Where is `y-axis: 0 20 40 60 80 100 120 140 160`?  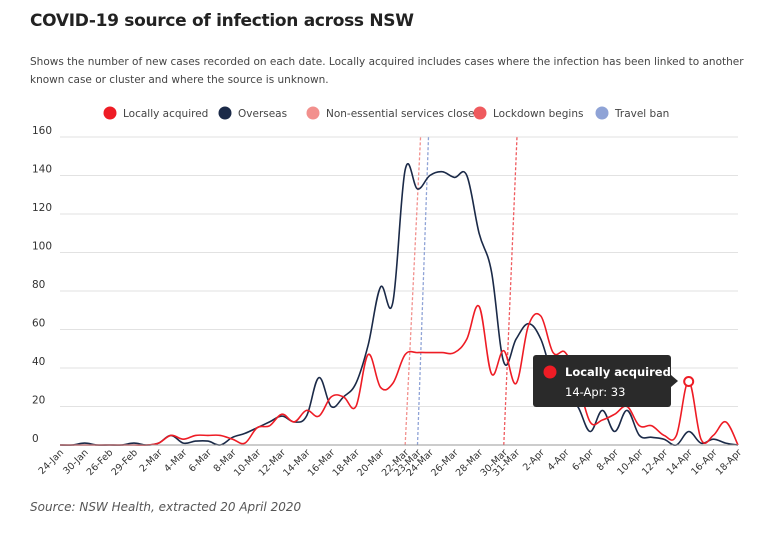
y-axis: 0 20 40 60 80 100 120 140 160 is located at coordinates (42, 285).